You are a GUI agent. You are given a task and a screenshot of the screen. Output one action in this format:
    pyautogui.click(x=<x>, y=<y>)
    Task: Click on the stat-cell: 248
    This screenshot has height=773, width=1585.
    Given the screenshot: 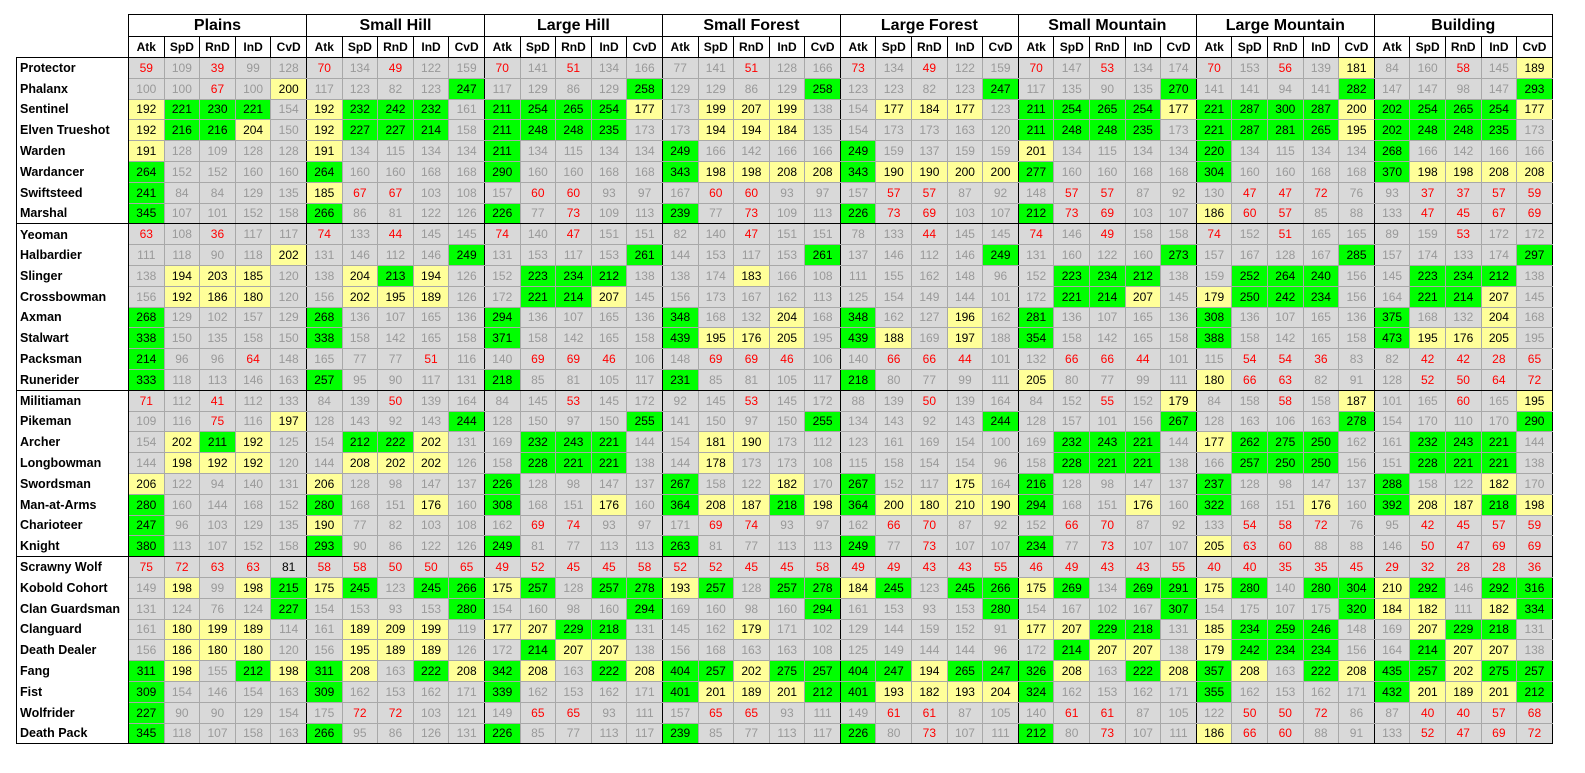 What is the action you would take?
    pyautogui.click(x=1427, y=130)
    